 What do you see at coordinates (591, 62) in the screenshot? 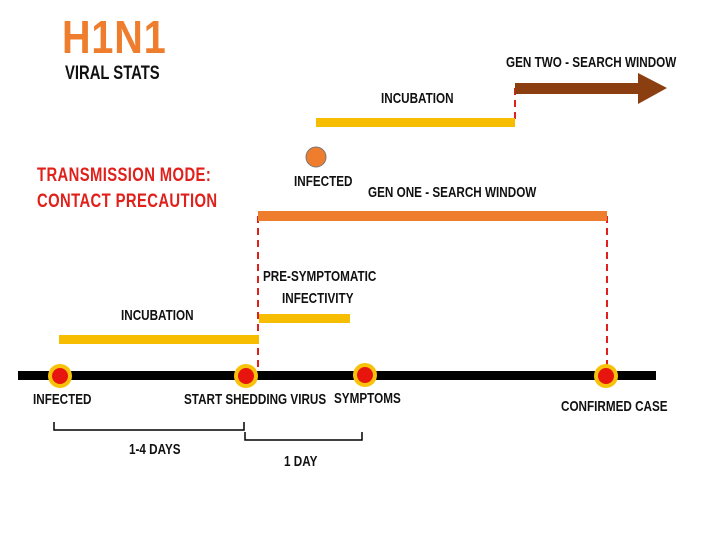
I see `gen-two-window-label: GEN TWO - SEARCH WINDOW` at bounding box center [591, 62].